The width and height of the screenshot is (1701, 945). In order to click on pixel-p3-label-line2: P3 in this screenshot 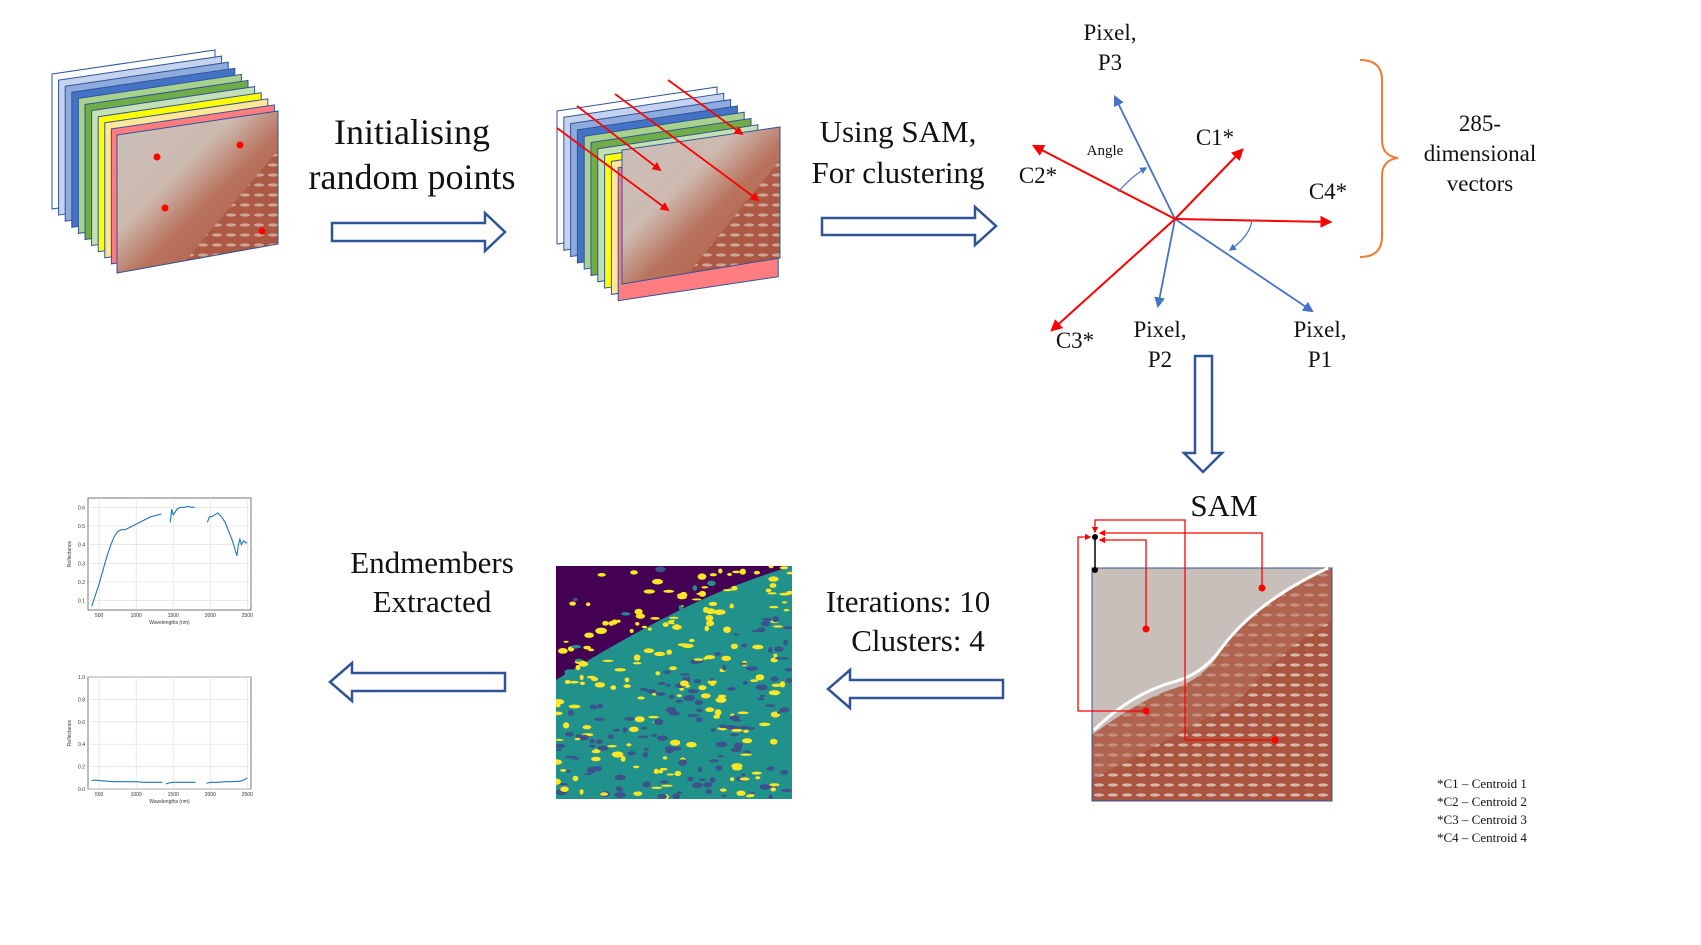, I will do `click(1110, 62)`.